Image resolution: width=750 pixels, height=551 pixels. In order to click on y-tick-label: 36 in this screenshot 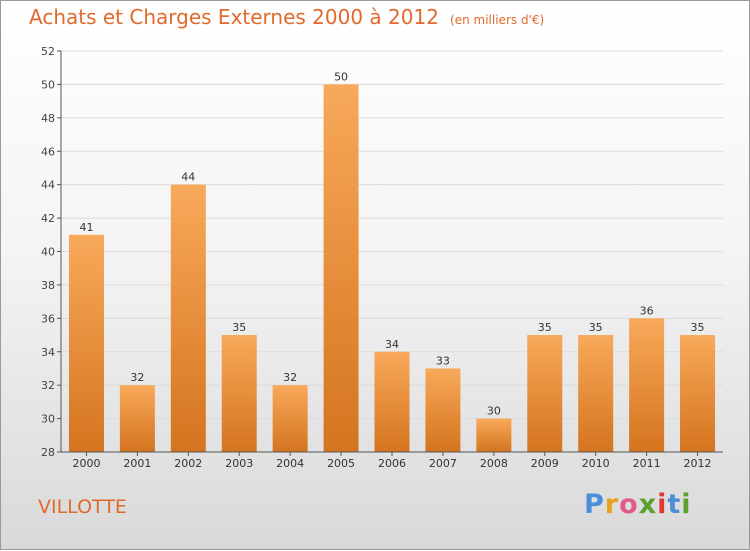, I will do `click(48, 318)`.